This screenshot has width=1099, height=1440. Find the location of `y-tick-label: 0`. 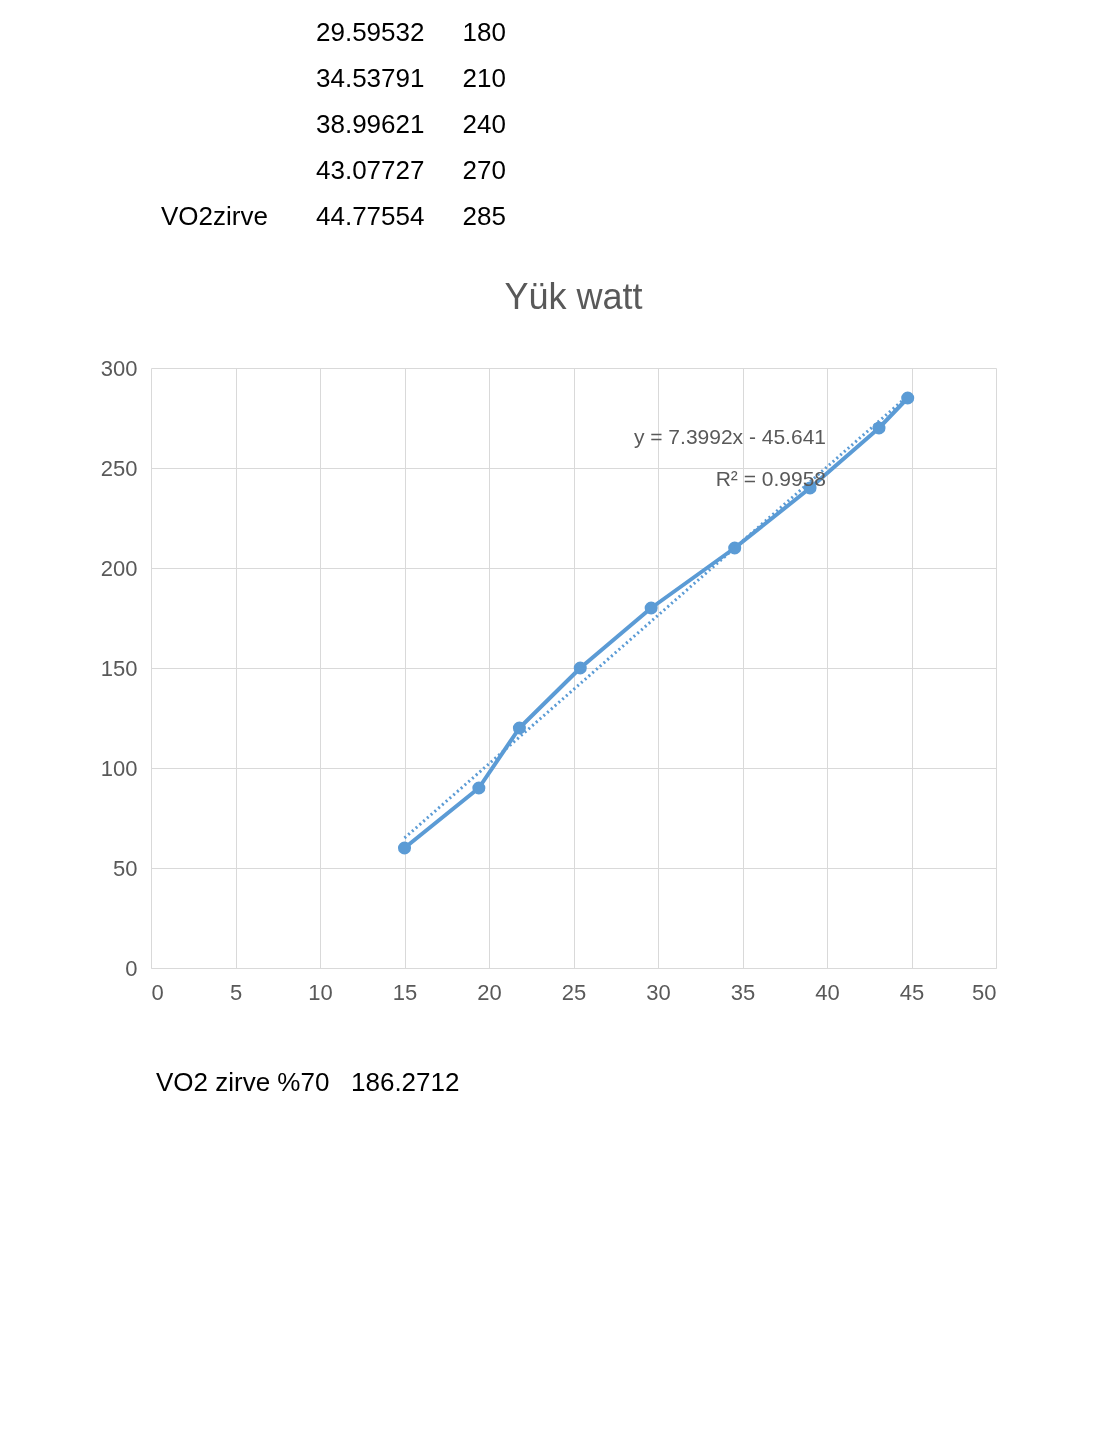

y-tick-label: 0 is located at coordinates (131, 968).